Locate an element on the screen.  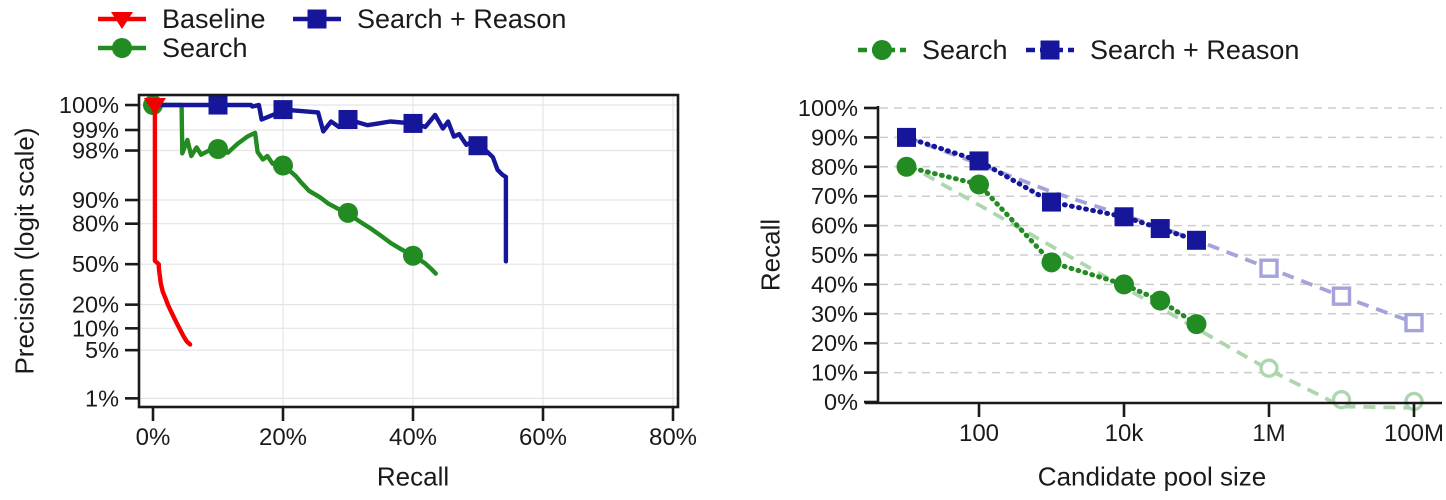
left-x-tick-label: 80% is located at coordinates (673, 437).